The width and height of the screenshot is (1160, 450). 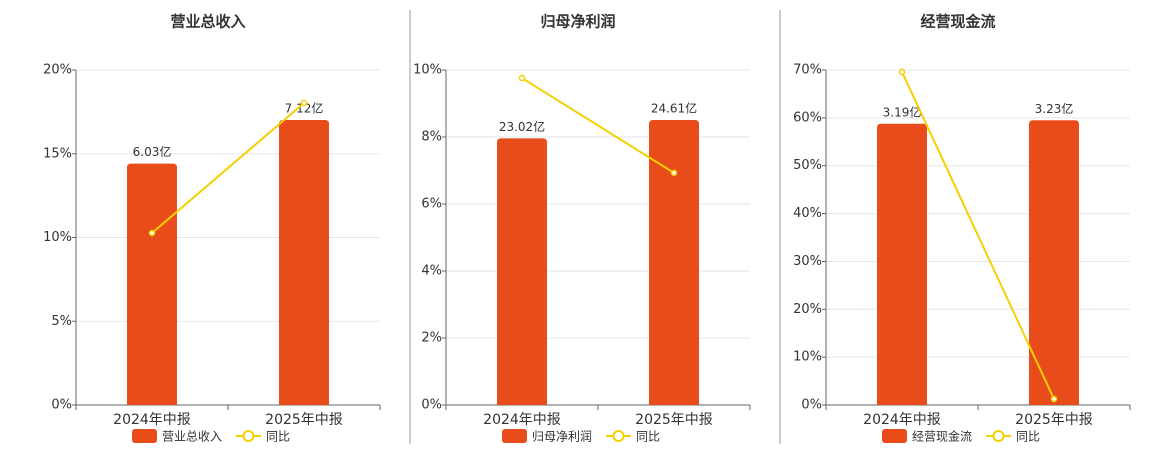 What do you see at coordinates (431, 338) in the screenshot?
I see `y-tick-label: 2%` at bounding box center [431, 338].